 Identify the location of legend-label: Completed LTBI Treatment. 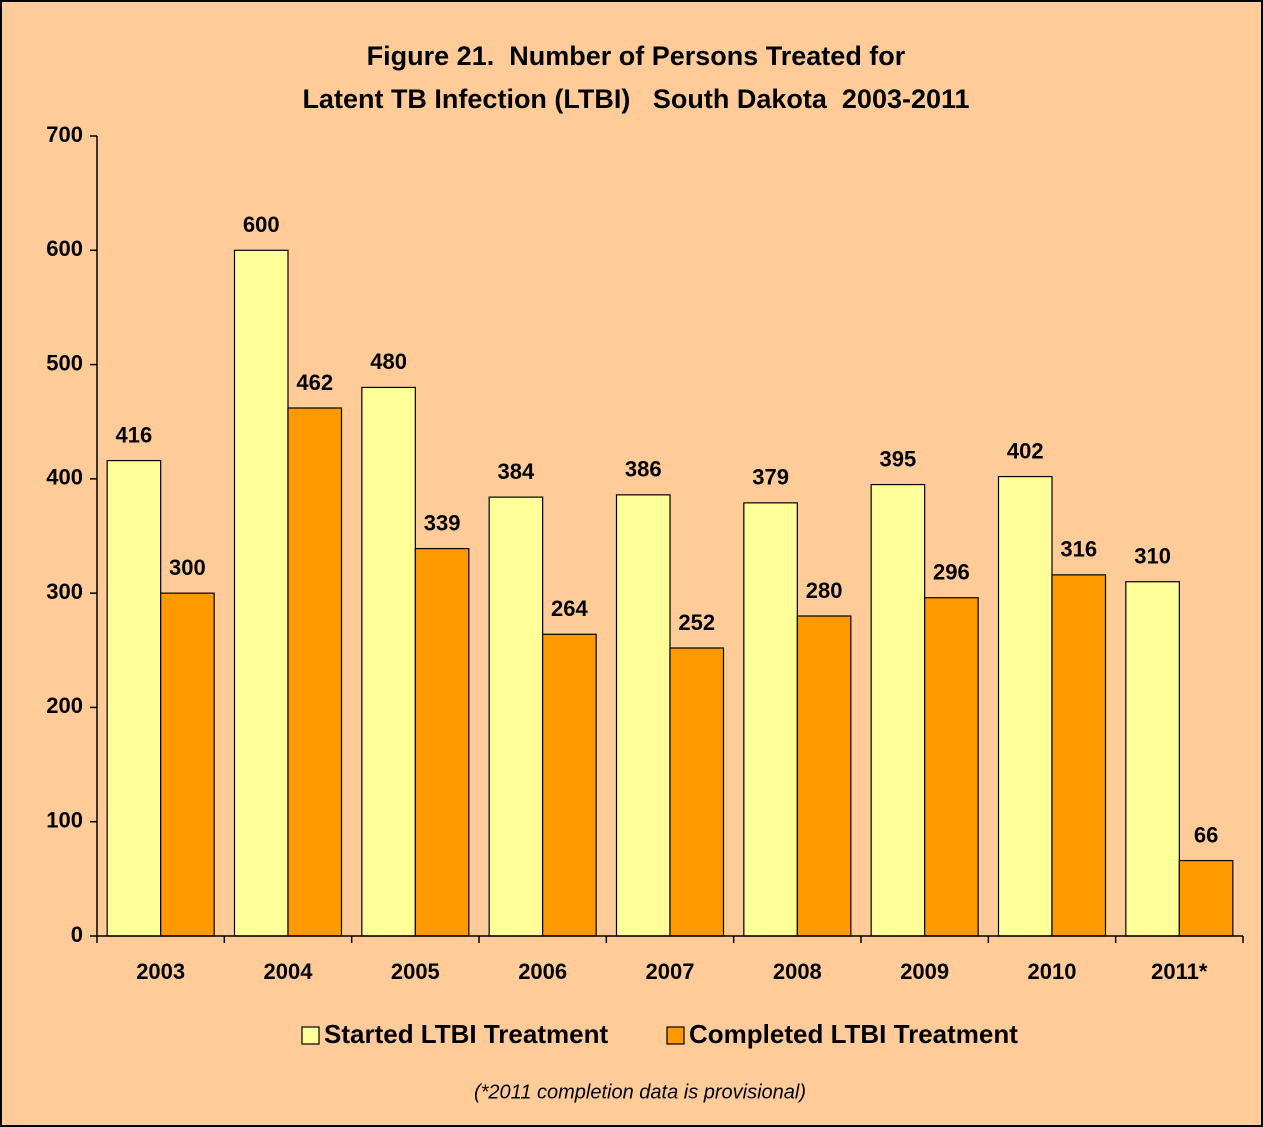
(853, 1034).